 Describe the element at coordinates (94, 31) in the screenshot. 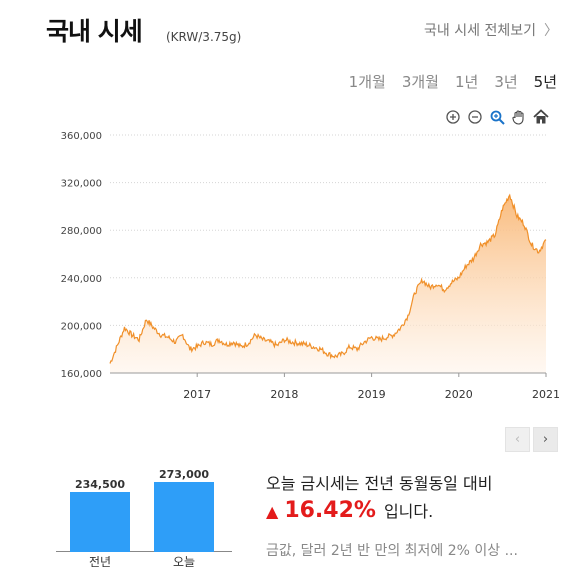

I see `page-title: 국내 시세` at that location.